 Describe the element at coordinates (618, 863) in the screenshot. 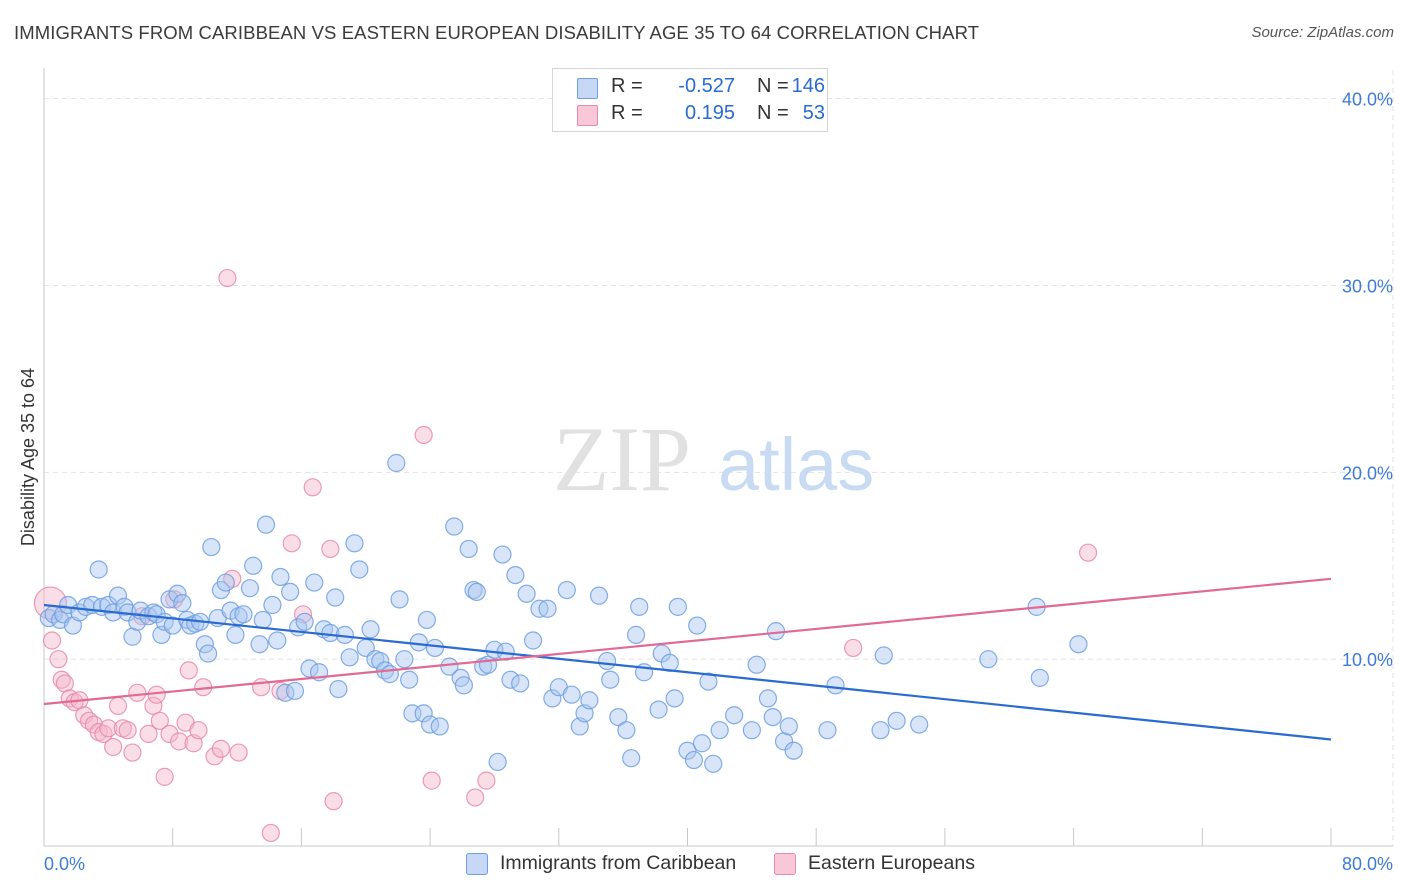

I see `bottom-legend-label: Immigrants from Caribbean` at that location.